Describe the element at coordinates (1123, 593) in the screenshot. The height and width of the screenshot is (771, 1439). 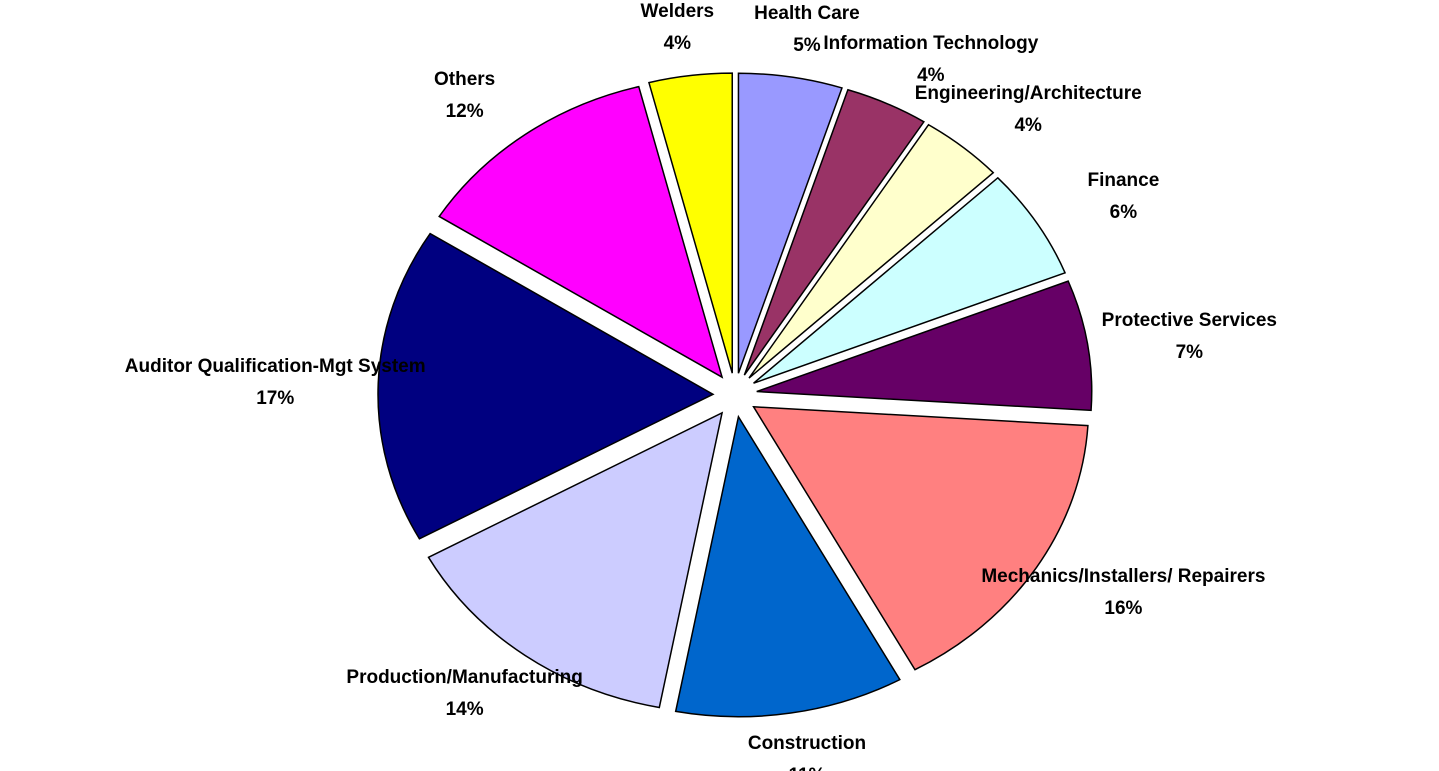
I see `slice-label: Mechanics/Installers/ Repairers 16%` at that location.